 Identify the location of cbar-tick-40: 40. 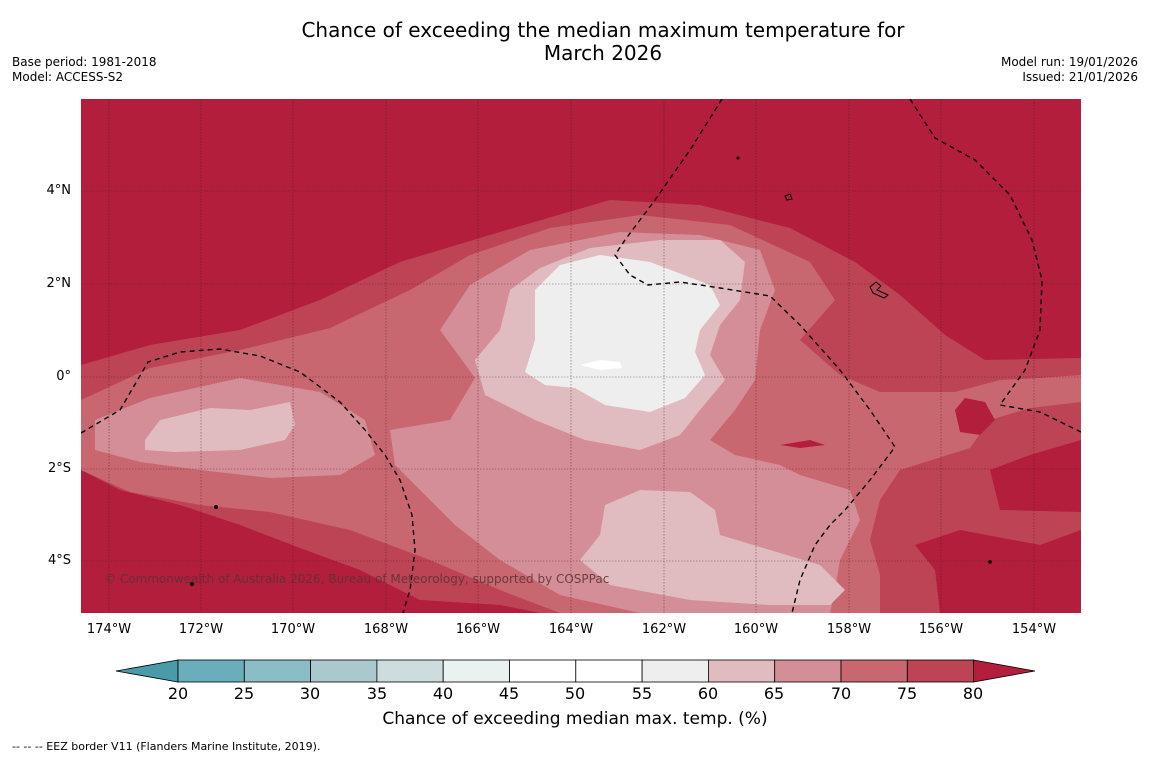
(443, 693).